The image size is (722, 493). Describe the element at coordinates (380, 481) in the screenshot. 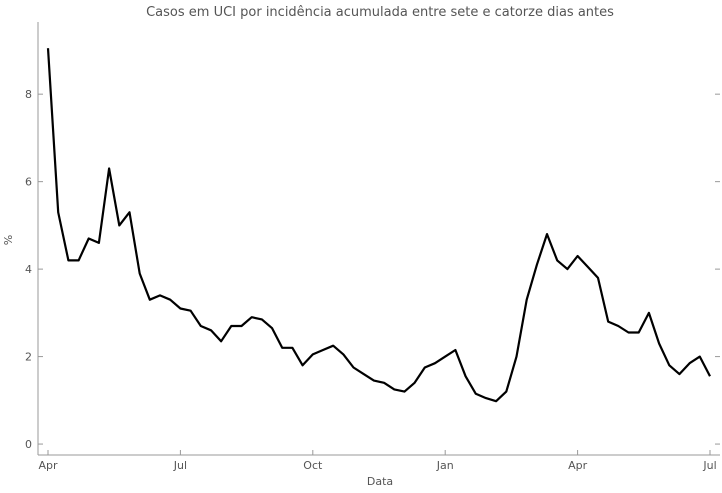

I see `x-axis-label: Data` at that location.